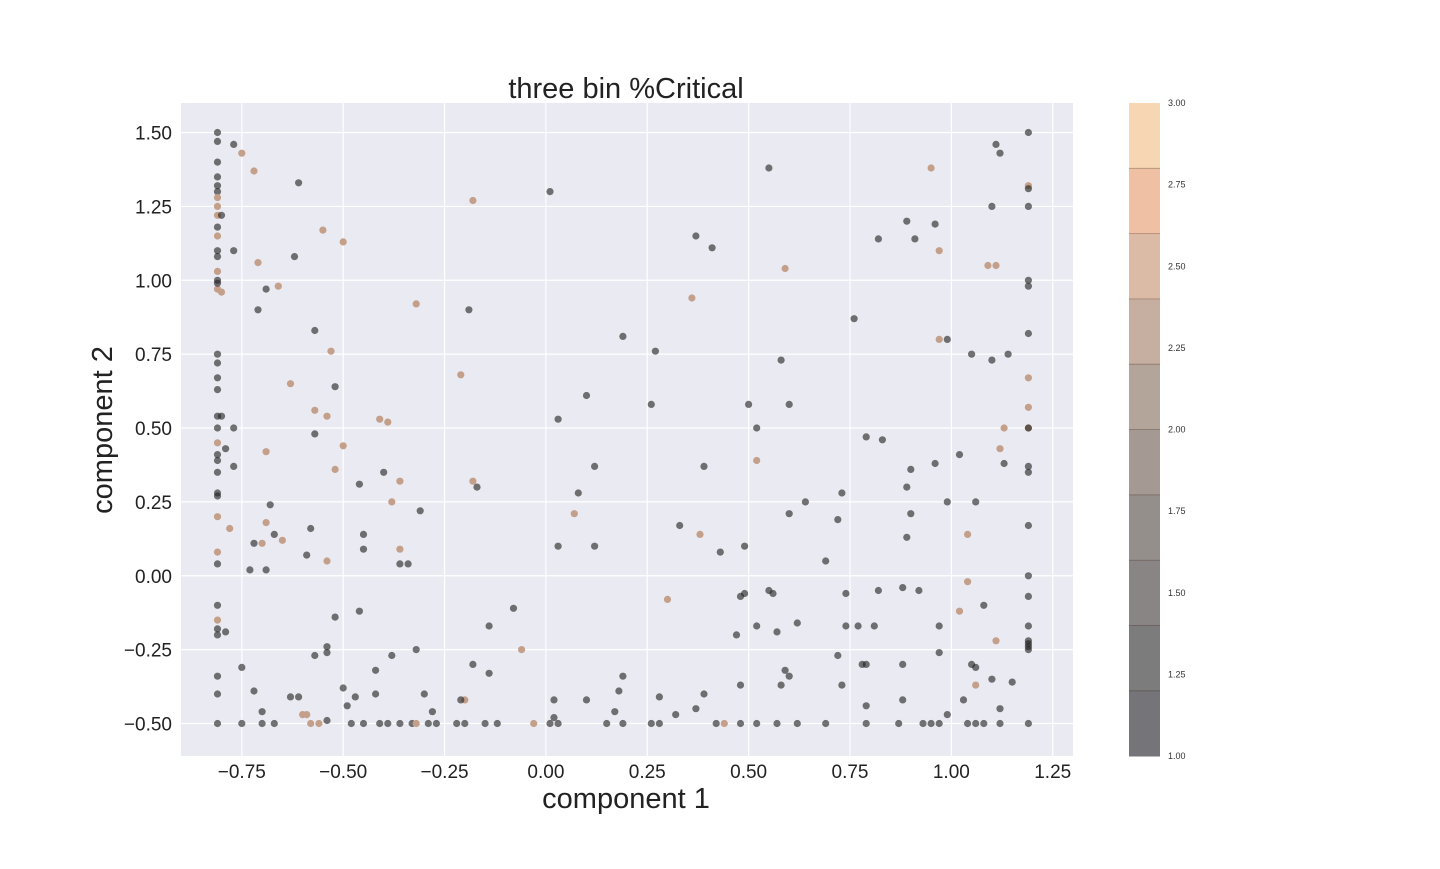  What do you see at coordinates (1177, 348) in the screenshot?
I see `colorbar-tick-label: 2.25` at bounding box center [1177, 348].